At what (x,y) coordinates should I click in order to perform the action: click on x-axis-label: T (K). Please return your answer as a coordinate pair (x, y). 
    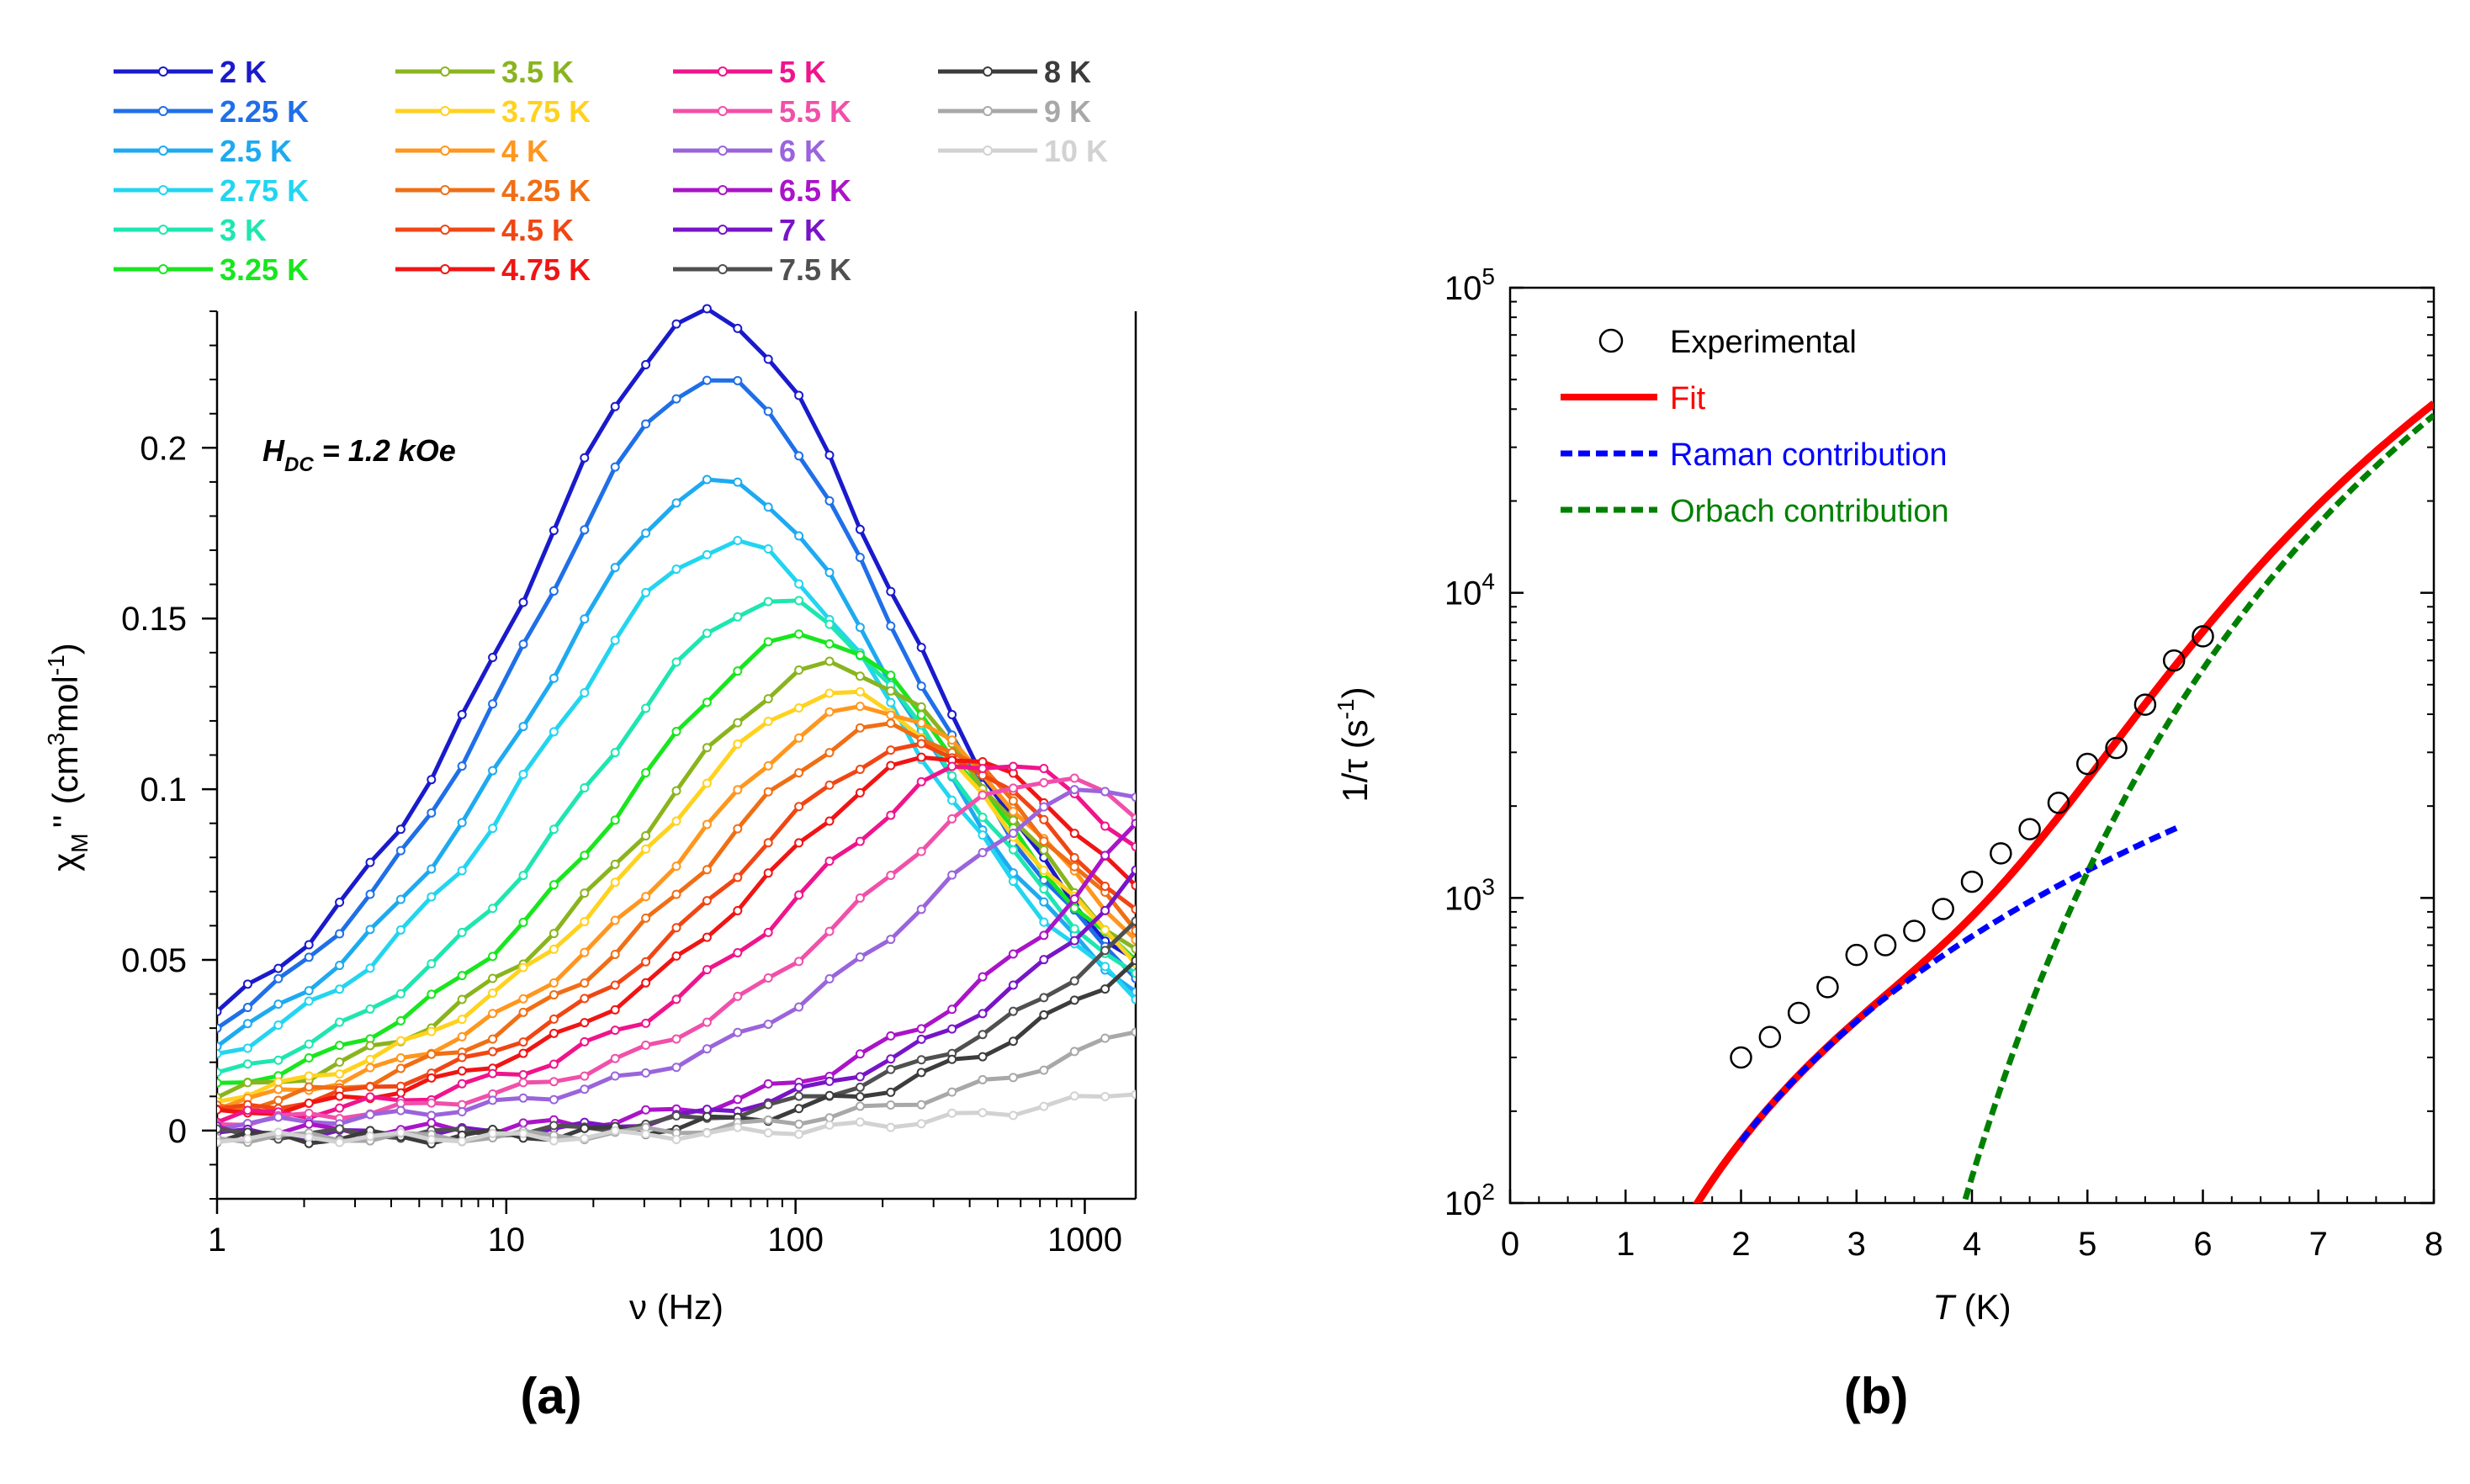
    Looking at the image, I should click on (1971, 1307).